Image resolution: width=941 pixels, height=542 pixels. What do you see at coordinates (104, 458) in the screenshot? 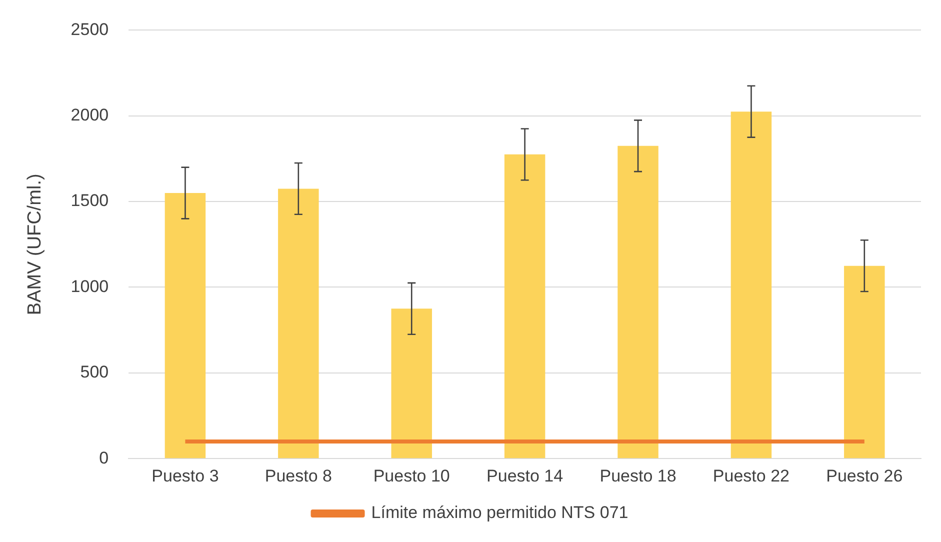
I see `y-tick-label: 0` at bounding box center [104, 458].